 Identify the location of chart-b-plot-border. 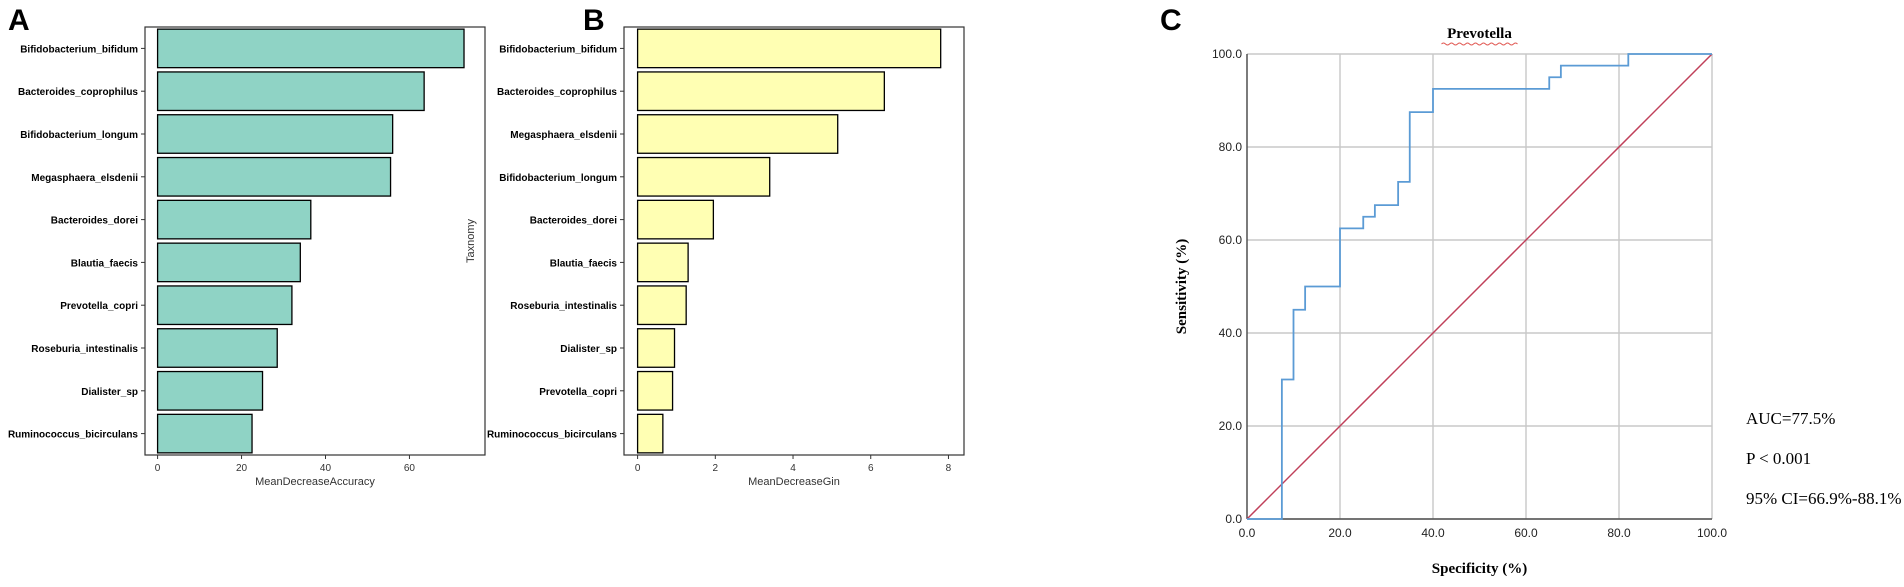
(794, 241).